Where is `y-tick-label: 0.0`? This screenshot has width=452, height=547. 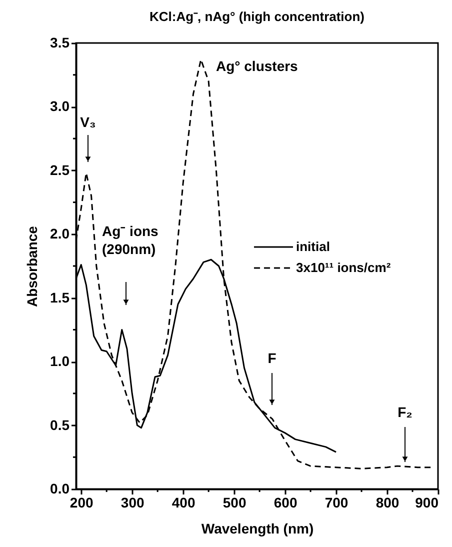 y-tick-label: 0.0 is located at coordinates (60, 488).